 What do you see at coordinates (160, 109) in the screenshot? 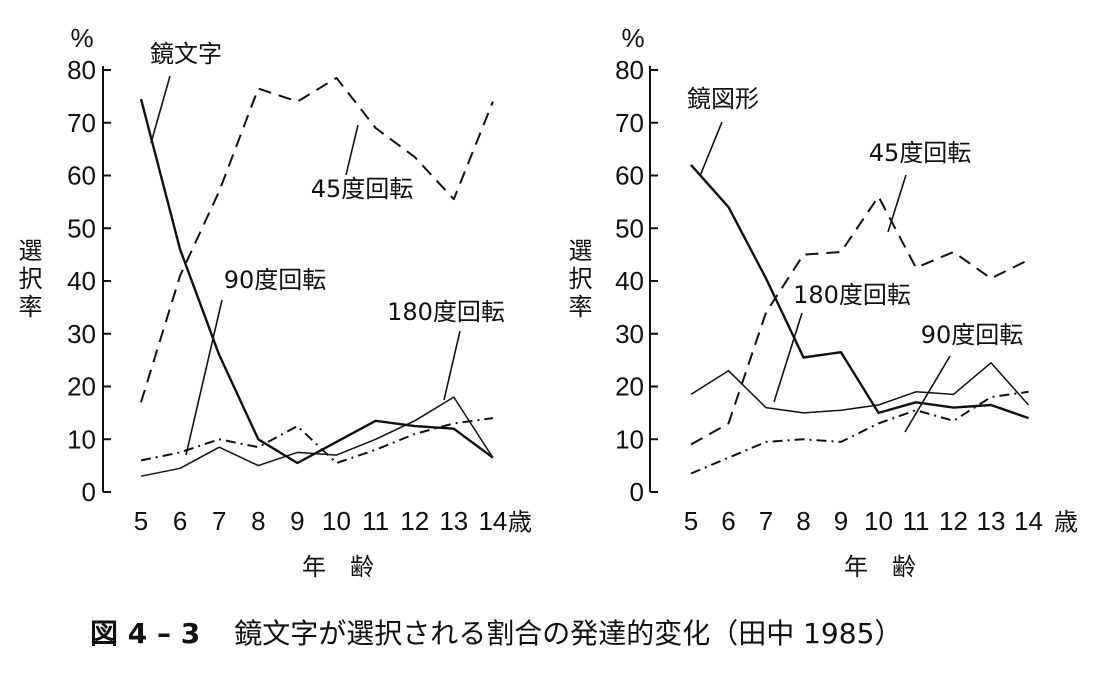
I see `callout-leader-鏡文字` at bounding box center [160, 109].